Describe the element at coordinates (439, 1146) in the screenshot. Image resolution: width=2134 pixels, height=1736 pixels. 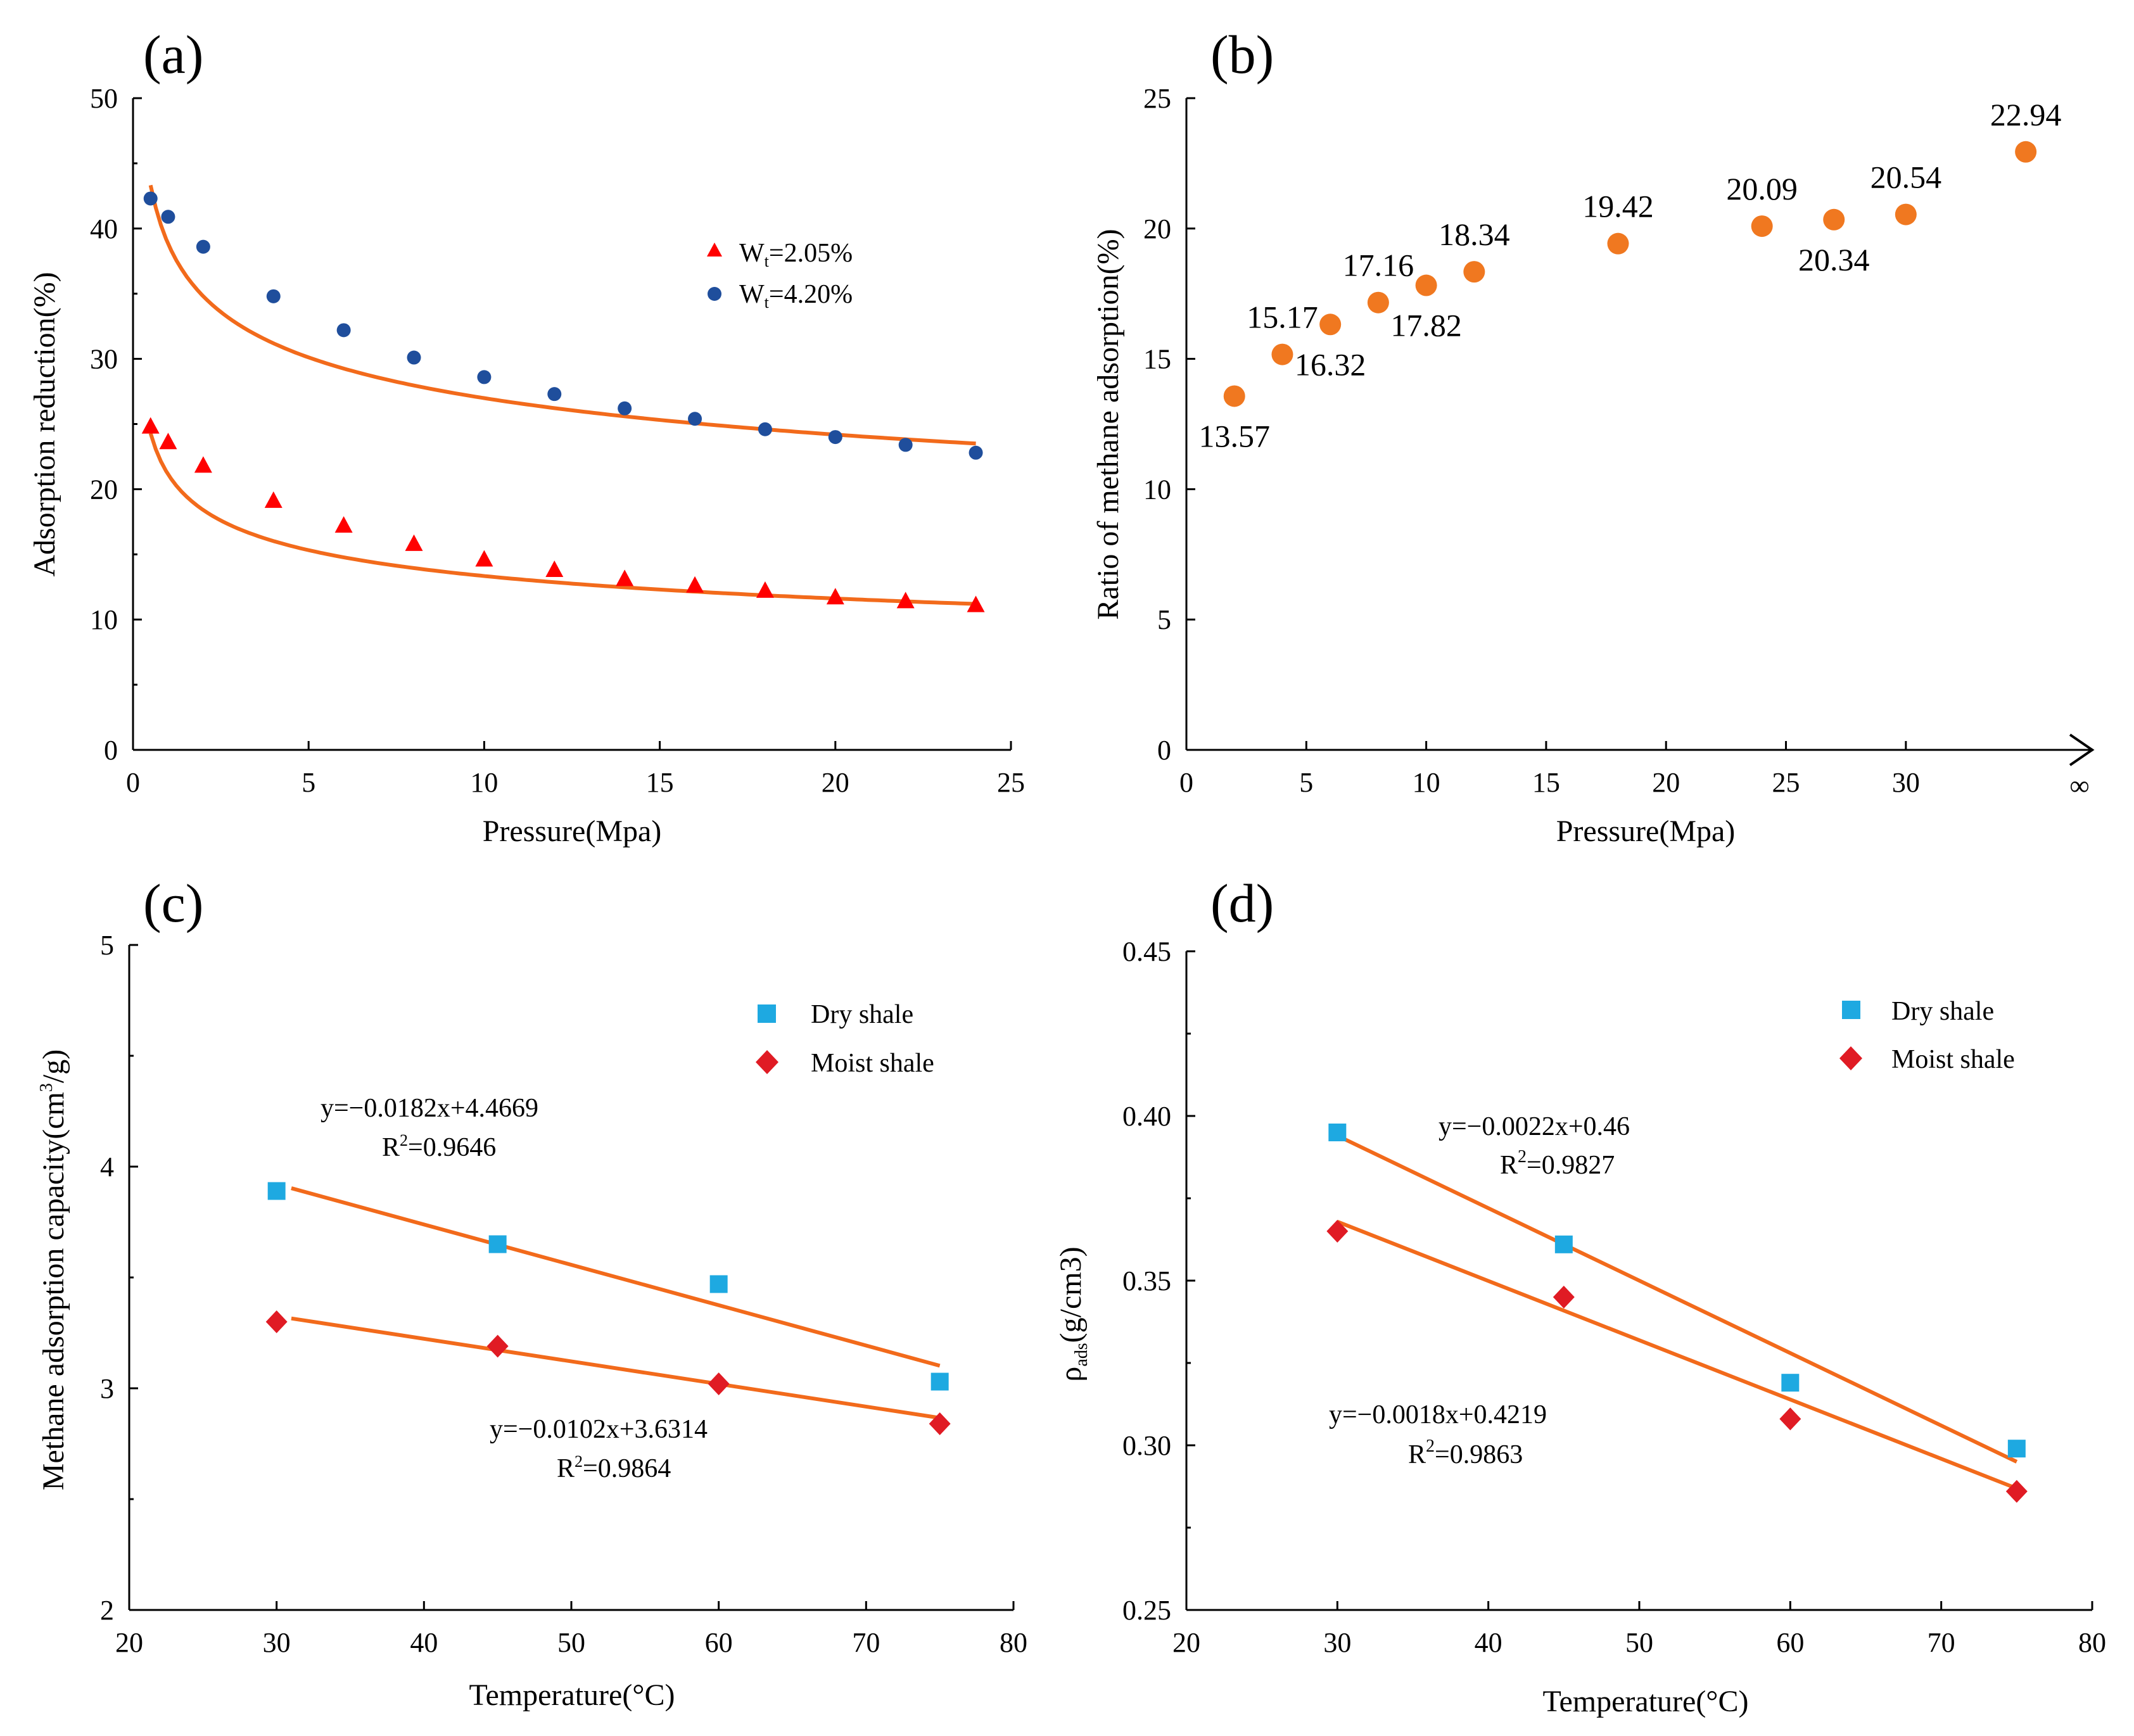
I see `panel-c-r2-dry: R2=0.9646` at that location.